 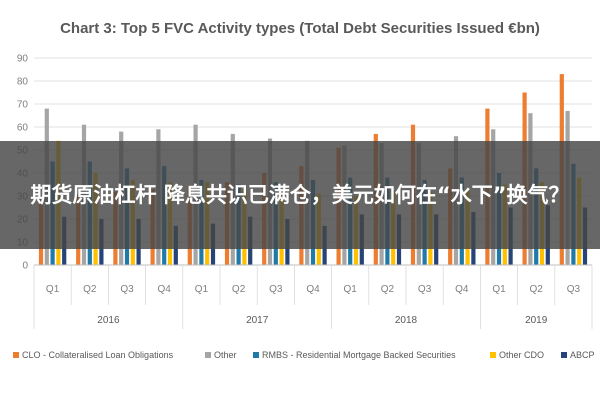 What do you see at coordinates (257, 320) in the screenshot?
I see `year-label: 2017` at bounding box center [257, 320].